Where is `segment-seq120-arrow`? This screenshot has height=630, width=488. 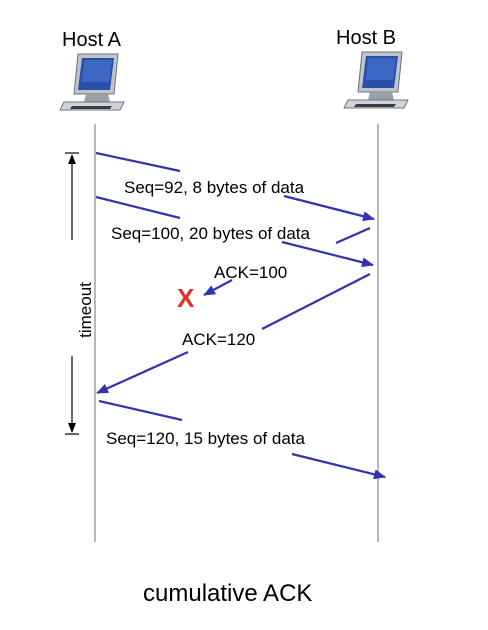 segment-seq120-arrow is located at coordinates (242, 439).